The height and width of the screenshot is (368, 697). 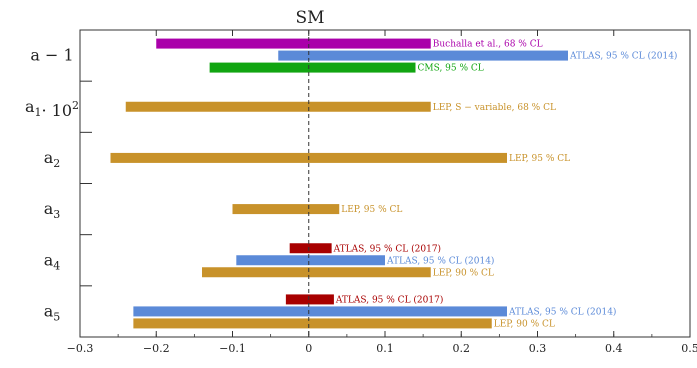 What do you see at coordinates (80, 348) in the screenshot?
I see `x-tick-label: −0.3` at bounding box center [80, 348].